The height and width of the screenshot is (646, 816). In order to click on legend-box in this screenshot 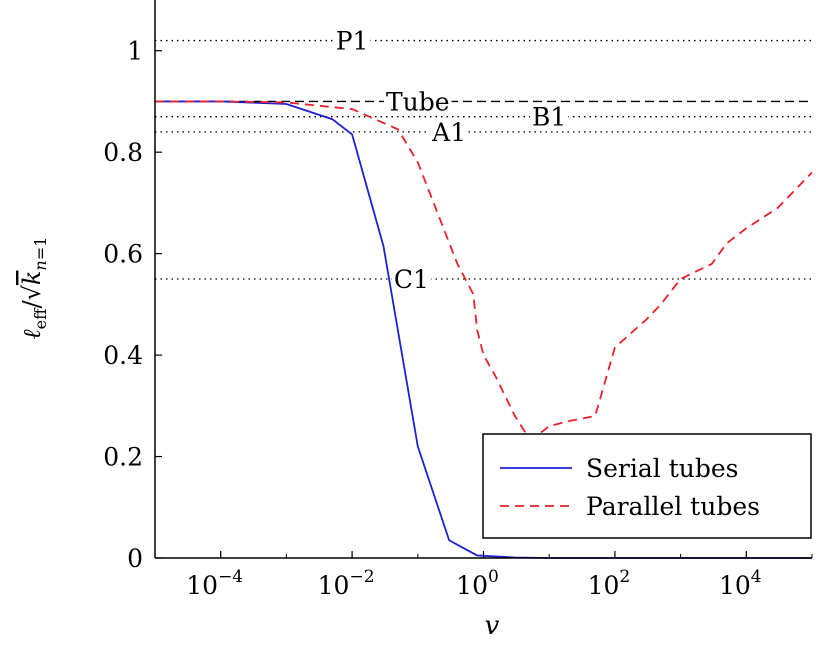, I will do `click(647, 486)`.